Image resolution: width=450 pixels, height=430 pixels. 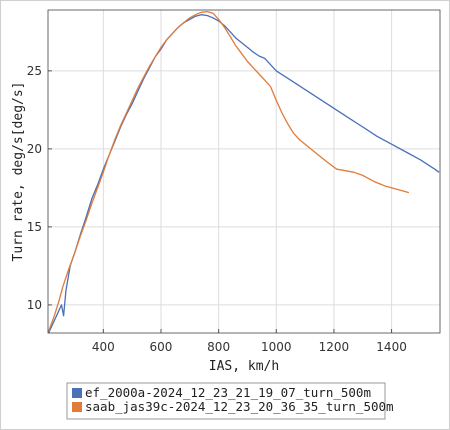 What do you see at coordinates (391, 347) in the screenshot?
I see `x-tick-label: 1400` at bounding box center [391, 347].